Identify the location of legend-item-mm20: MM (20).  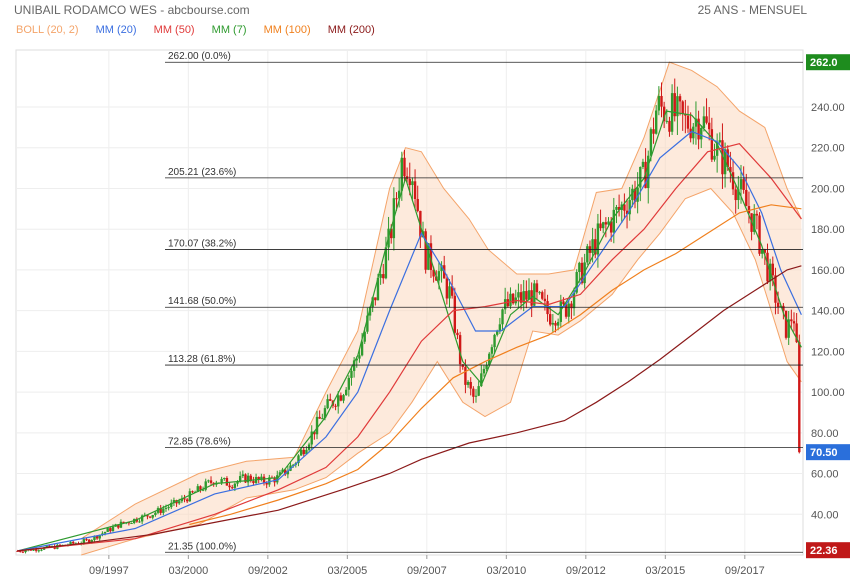
(116, 30).